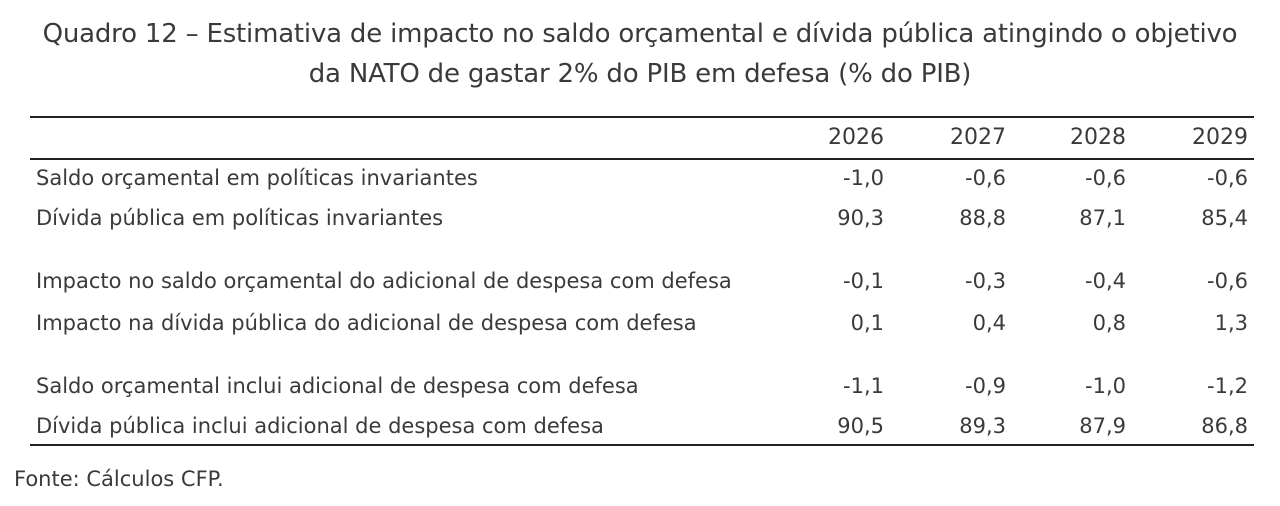 This screenshot has height=506, width=1280. Describe the element at coordinates (1109, 323) in the screenshot. I see `row-value-2028: 0,8` at that location.